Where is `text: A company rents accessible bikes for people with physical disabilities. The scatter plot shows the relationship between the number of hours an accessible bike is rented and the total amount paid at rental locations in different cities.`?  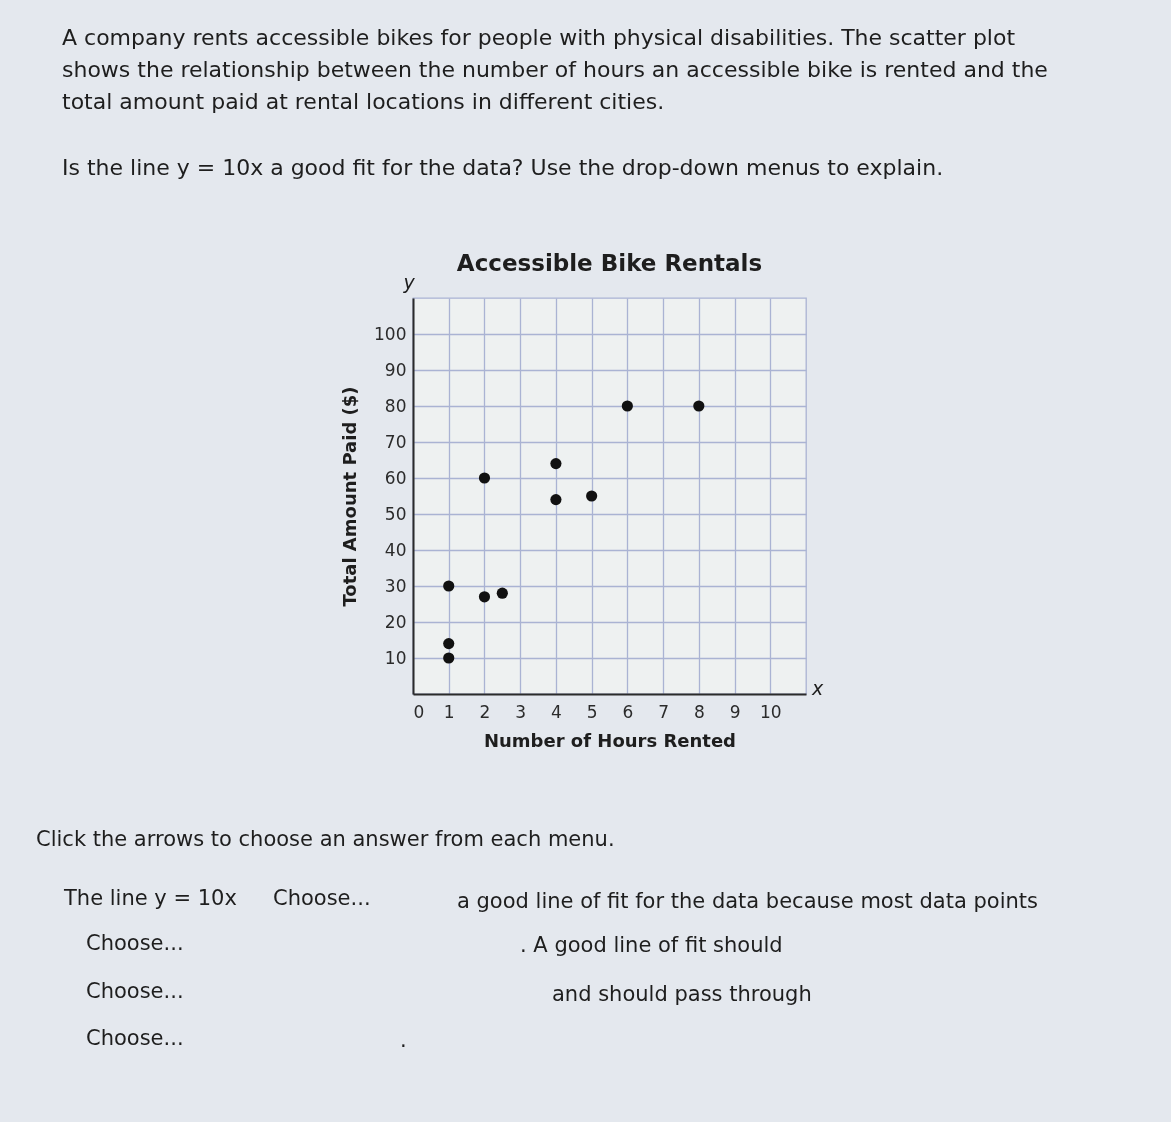 text: A company rents accessible bikes for people with physical disabilities. The scatter plot shows the relationship between the number of hours an accessible bike is rented and the total amount paid at rental locations in different cities. is located at coordinates (555, 69).